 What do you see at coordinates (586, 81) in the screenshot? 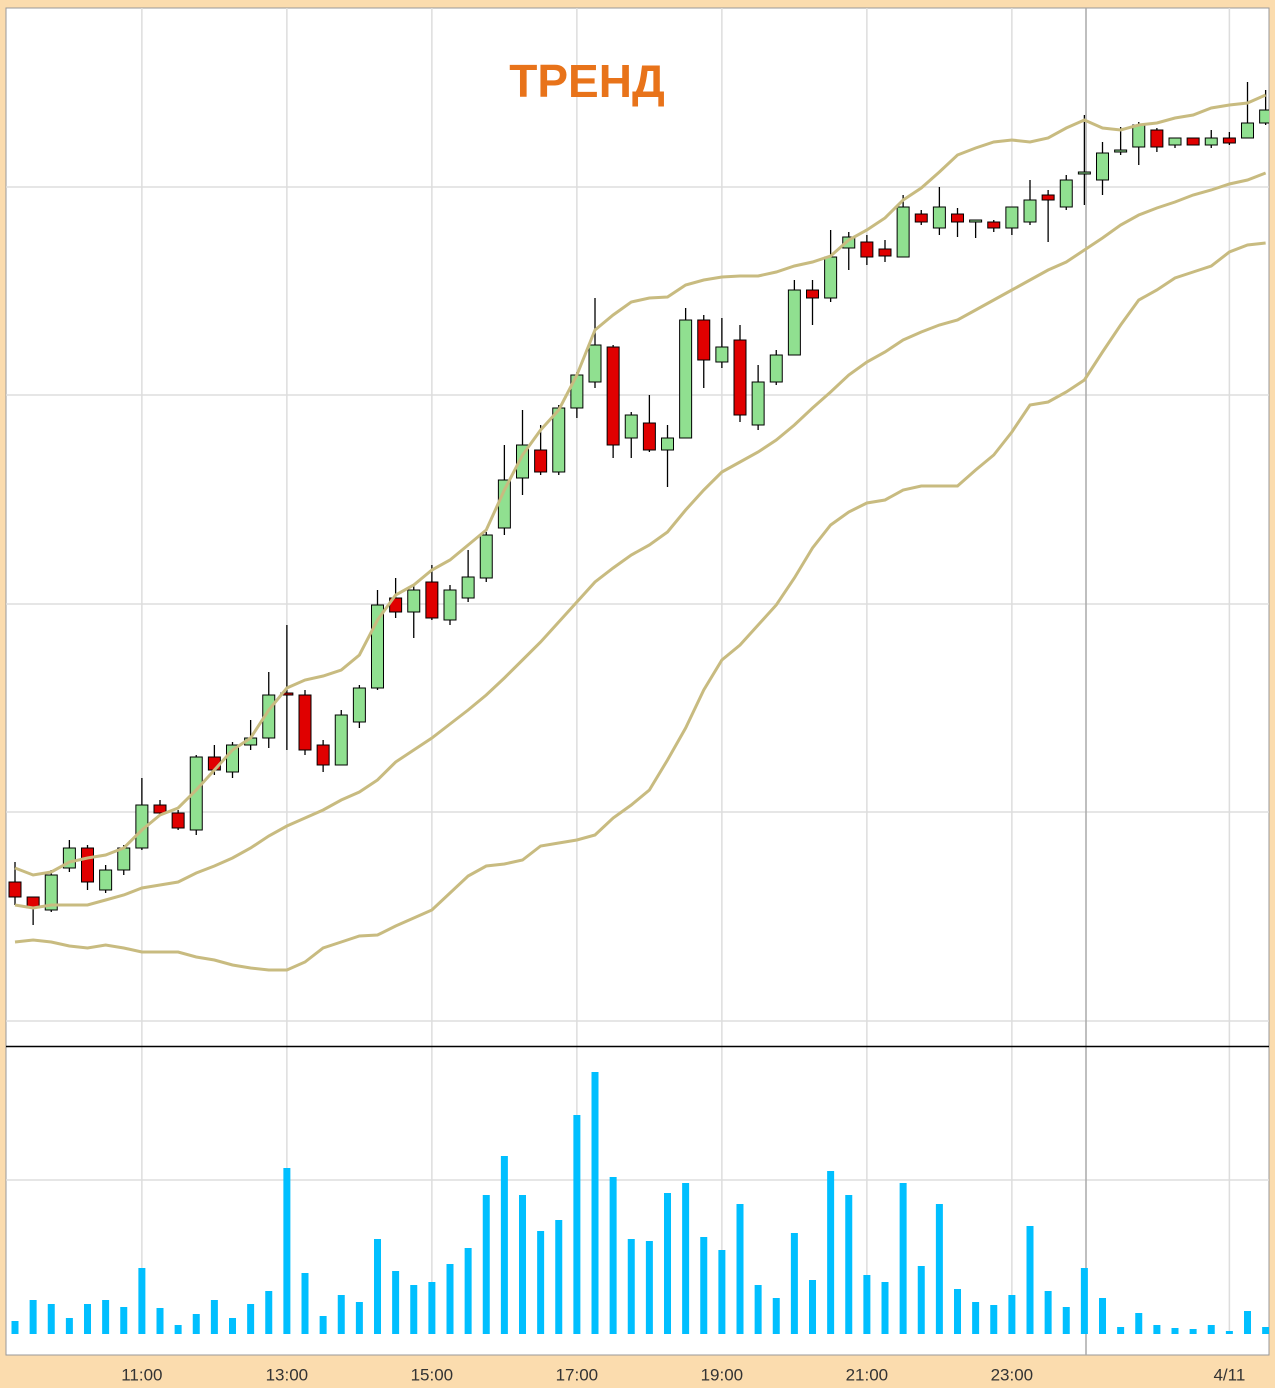
I see `chart-title: ТРЕНД` at bounding box center [586, 81].